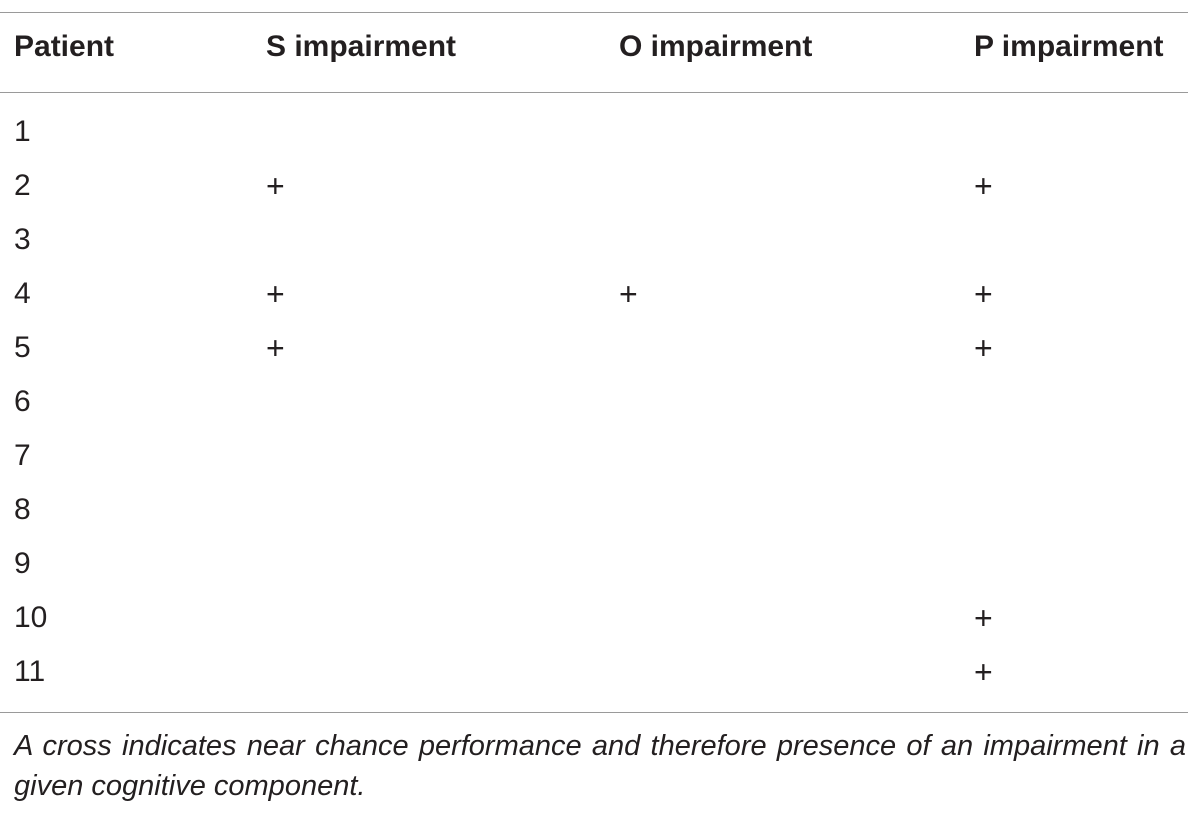  Describe the element at coordinates (1069, 46) in the screenshot. I see `header-p-impairment: P impairment` at that location.